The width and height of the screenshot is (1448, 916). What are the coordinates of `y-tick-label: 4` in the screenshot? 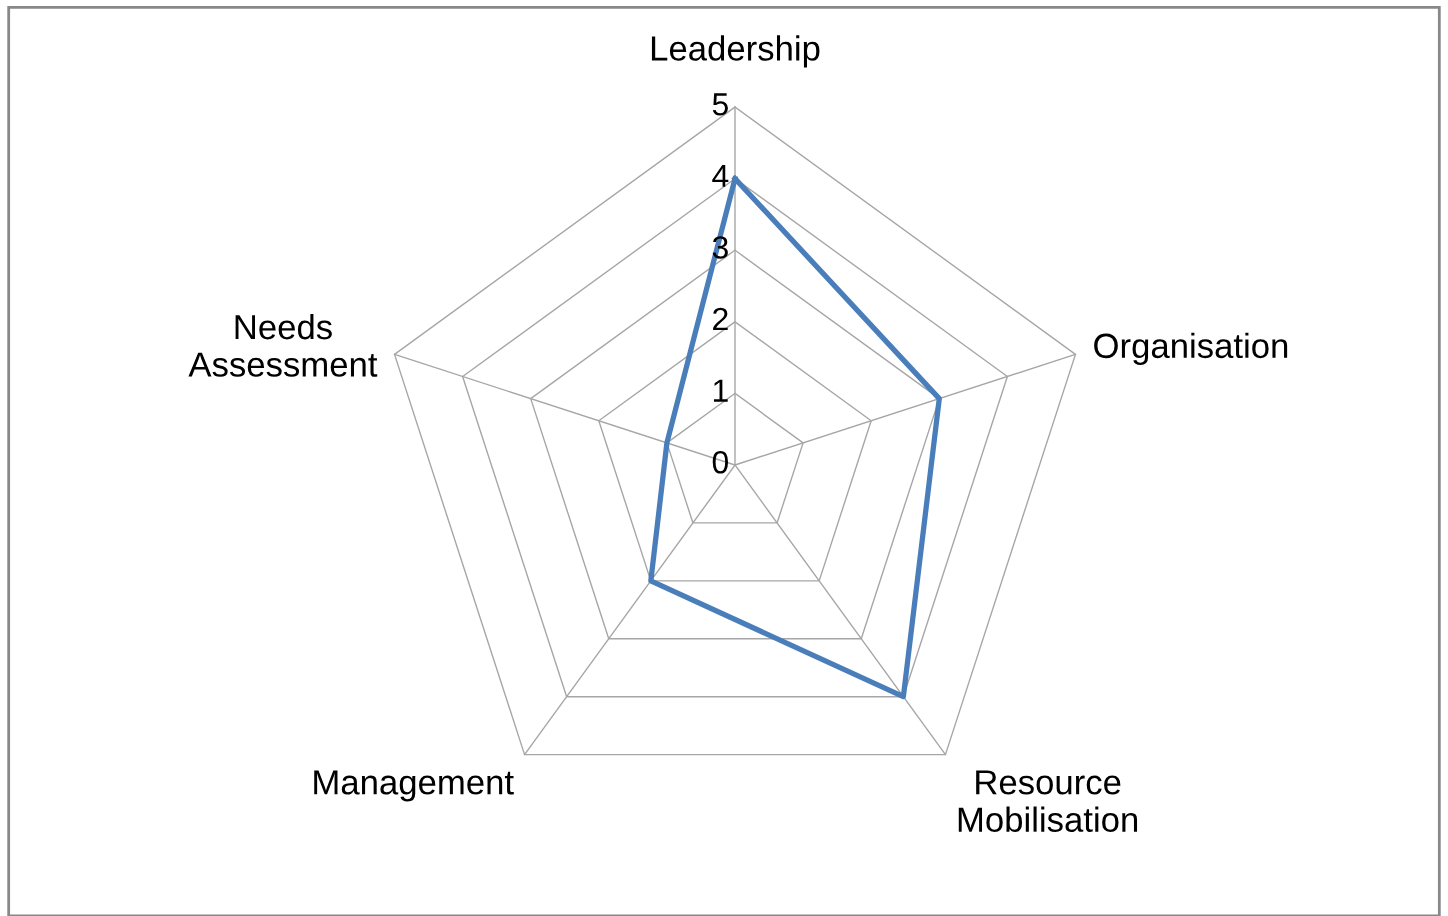 It's located at (720, 175).